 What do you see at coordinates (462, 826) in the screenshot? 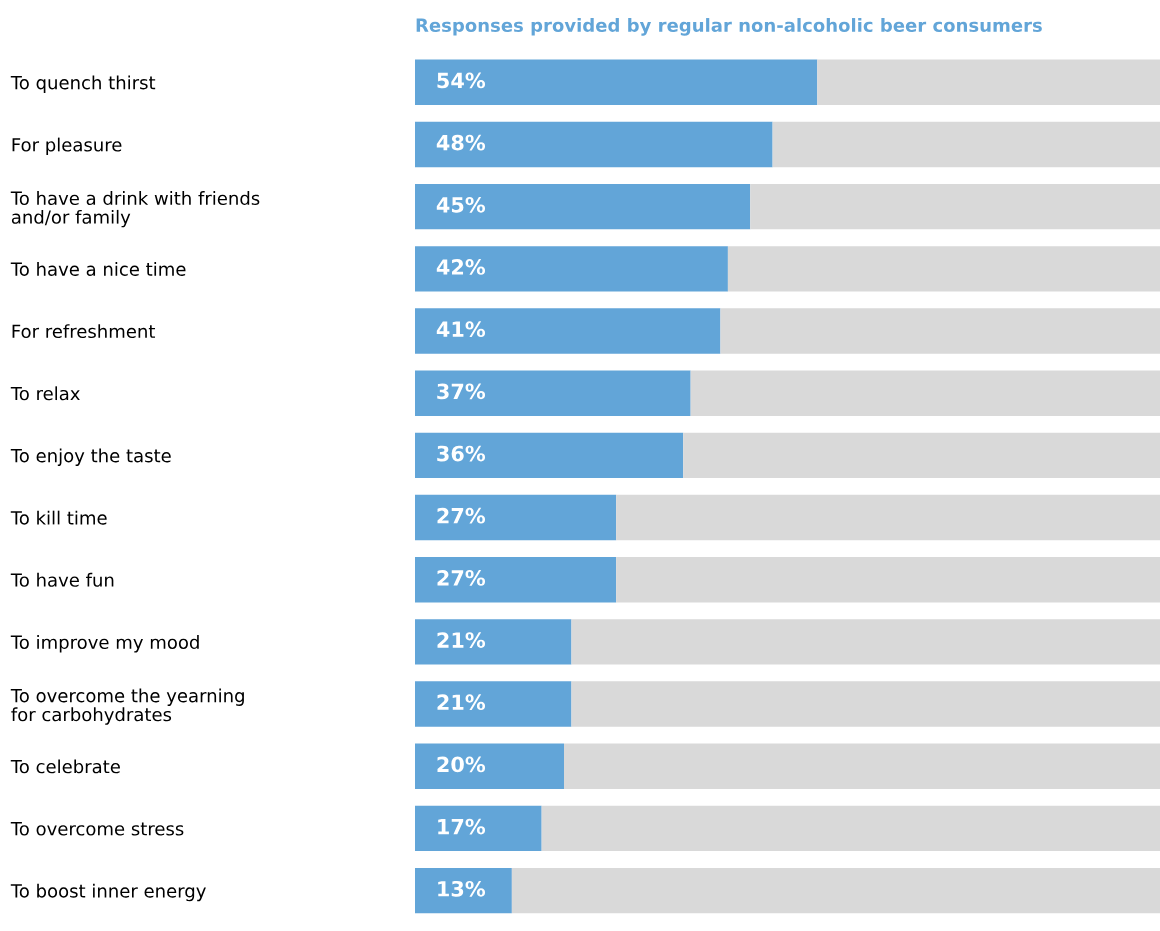
I see `data-label: 17%` at bounding box center [462, 826].